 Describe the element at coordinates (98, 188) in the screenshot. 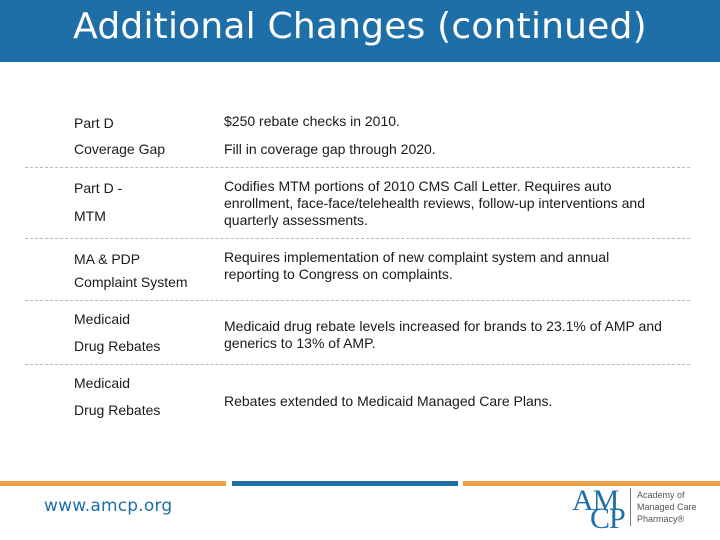

I see `row-label: Part D -` at that location.